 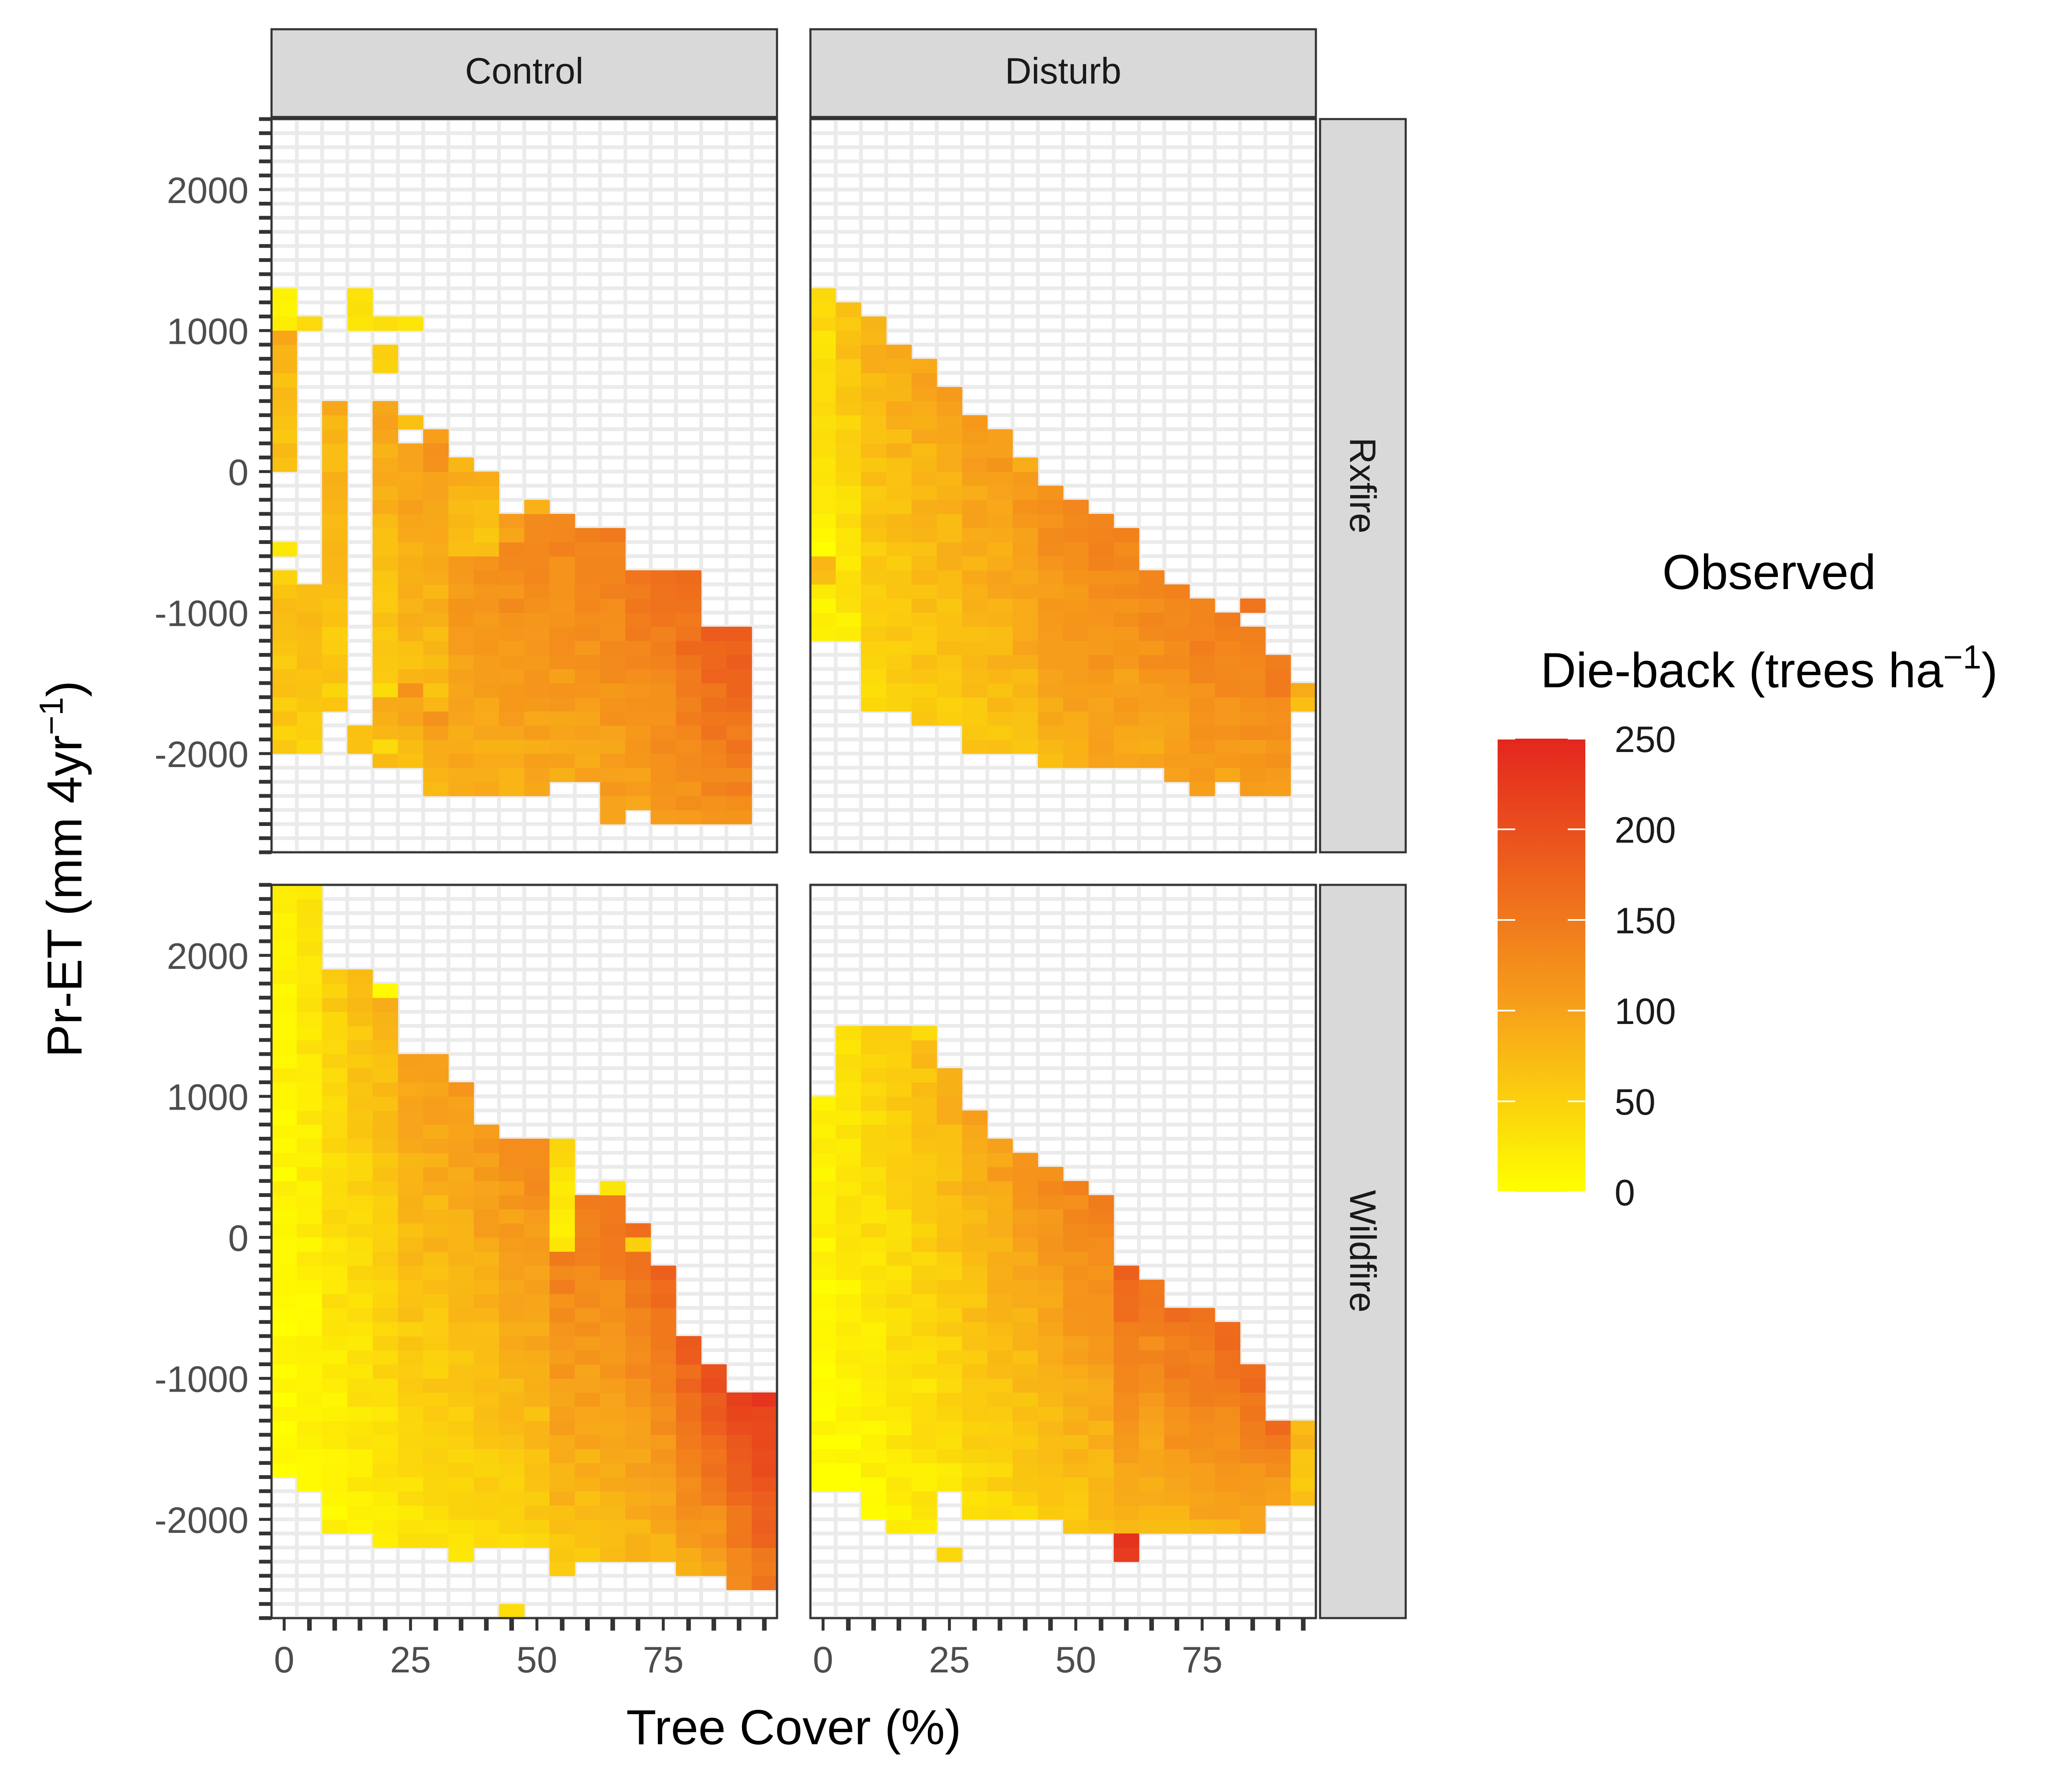 What do you see at coordinates (793, 73) in the screenshot?
I see `column-strips: Control Disturb` at bounding box center [793, 73].